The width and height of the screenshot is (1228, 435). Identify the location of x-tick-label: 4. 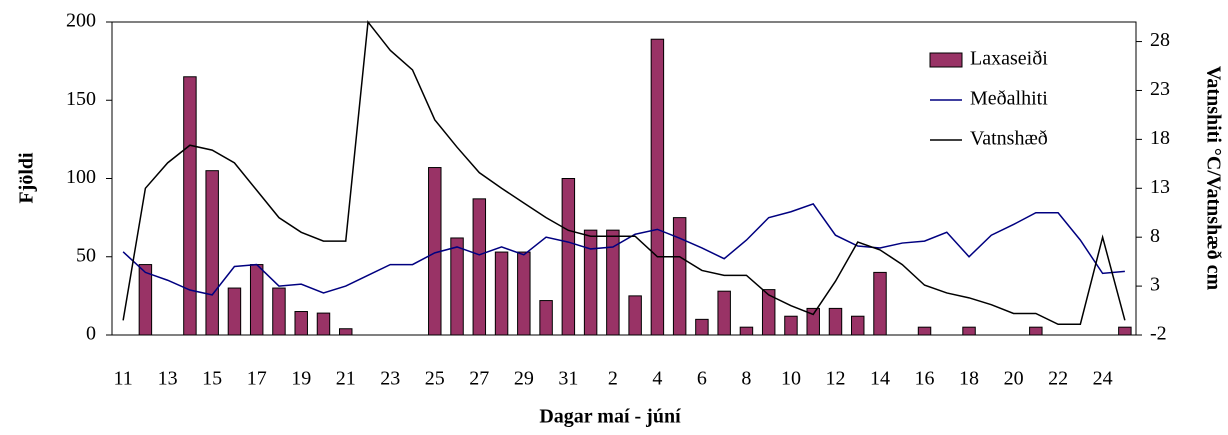
(657, 379).